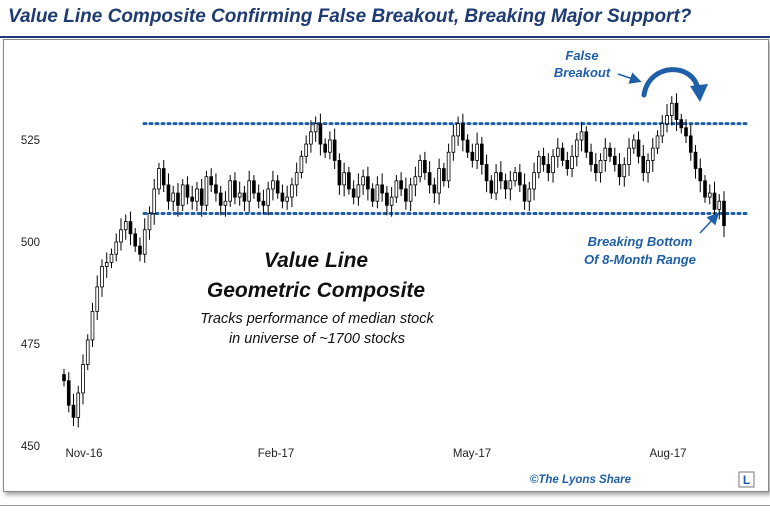 This screenshot has width=770, height=522. I want to click on watermark: ©The Lyons Share, so click(581, 480).